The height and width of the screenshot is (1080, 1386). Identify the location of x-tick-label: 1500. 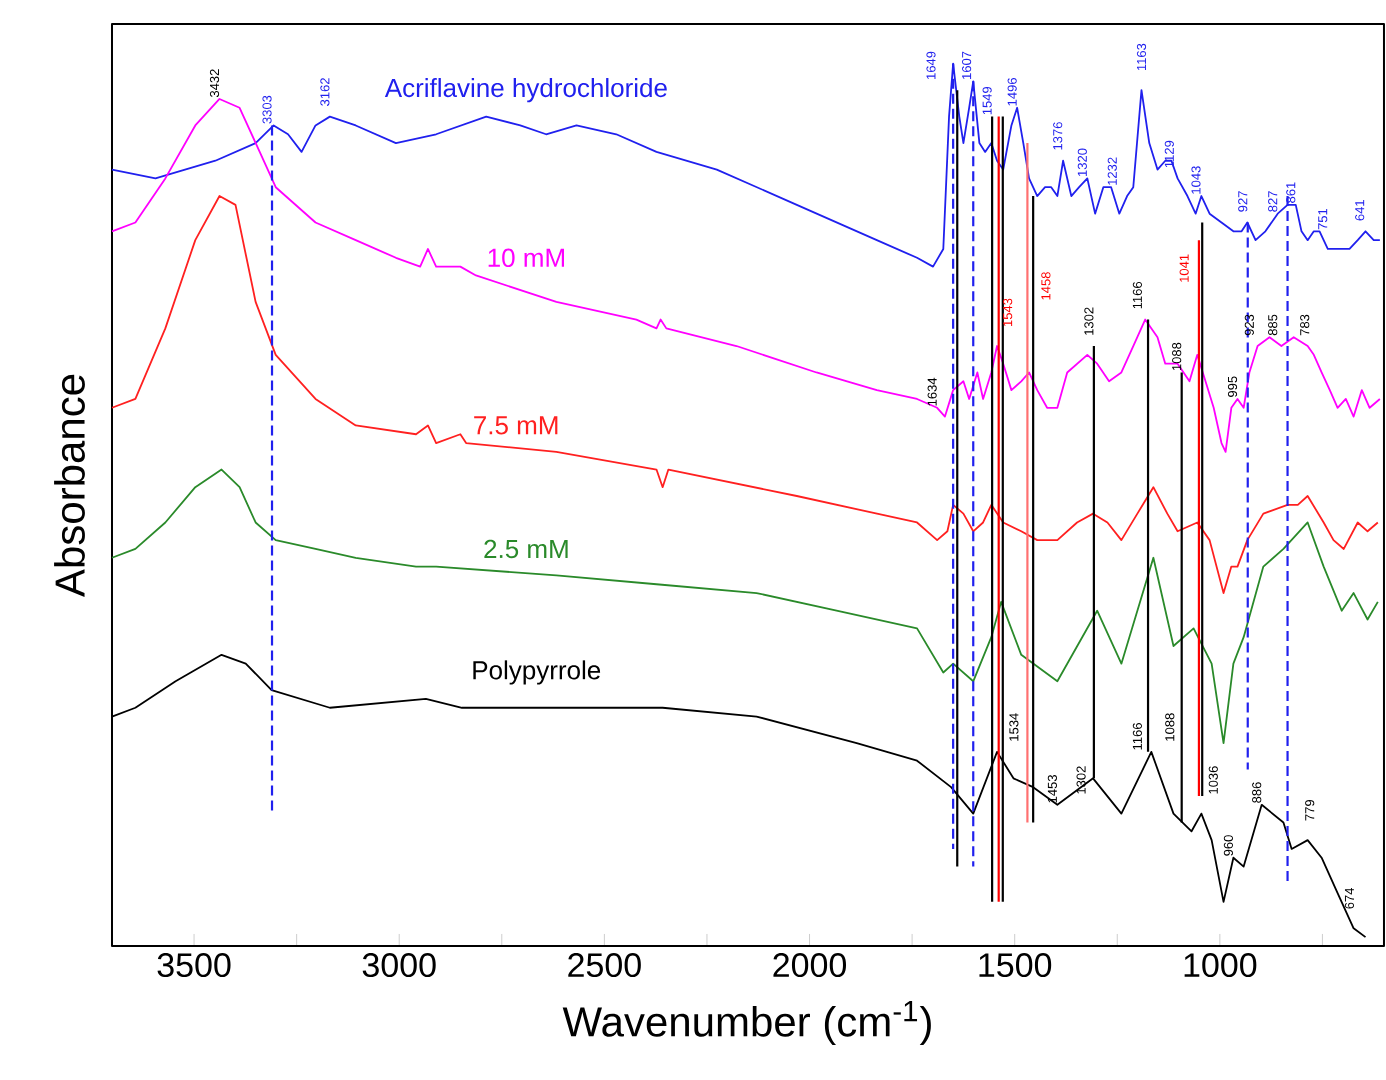
(1015, 965).